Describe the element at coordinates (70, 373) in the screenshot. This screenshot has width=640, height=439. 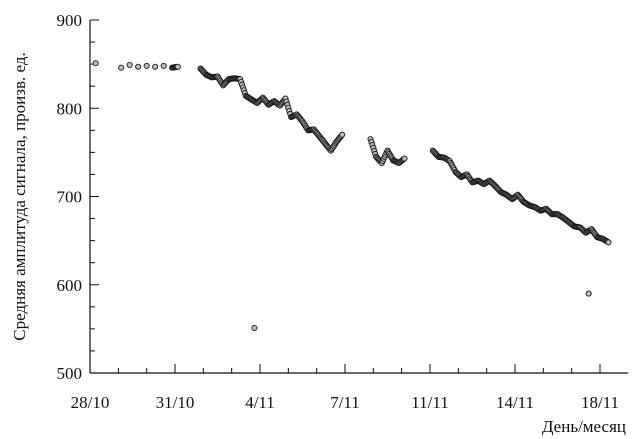
I see `y-tick-label: 500` at that location.